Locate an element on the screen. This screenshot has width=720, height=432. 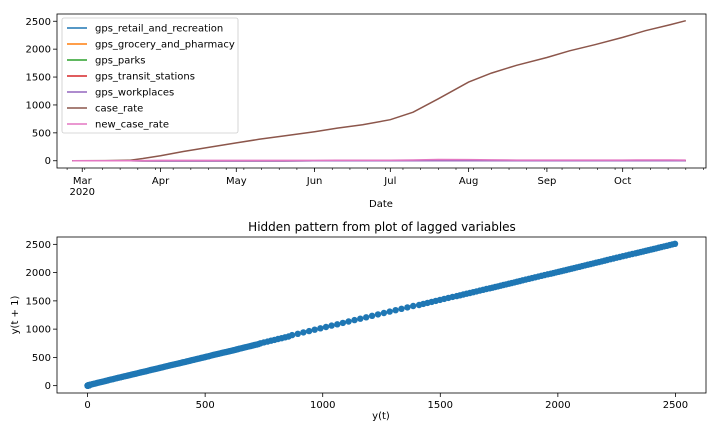
bottom-x-axis-label: y(t) is located at coordinates (381, 416).